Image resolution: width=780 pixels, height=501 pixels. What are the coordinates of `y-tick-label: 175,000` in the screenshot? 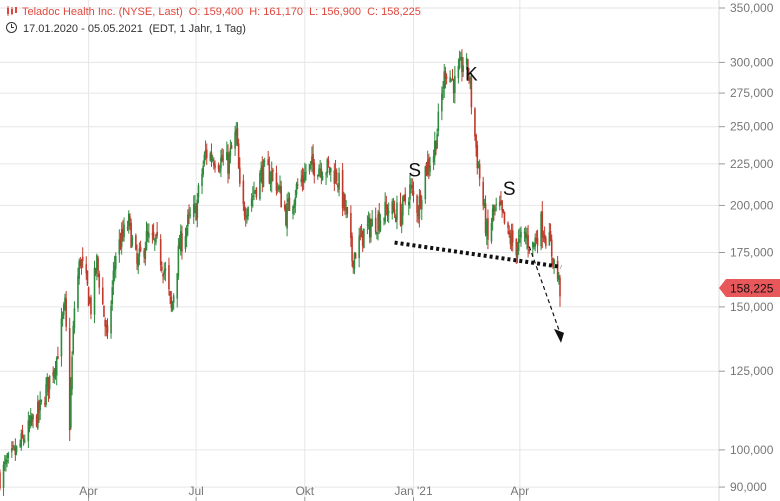 It's located at (752, 253).